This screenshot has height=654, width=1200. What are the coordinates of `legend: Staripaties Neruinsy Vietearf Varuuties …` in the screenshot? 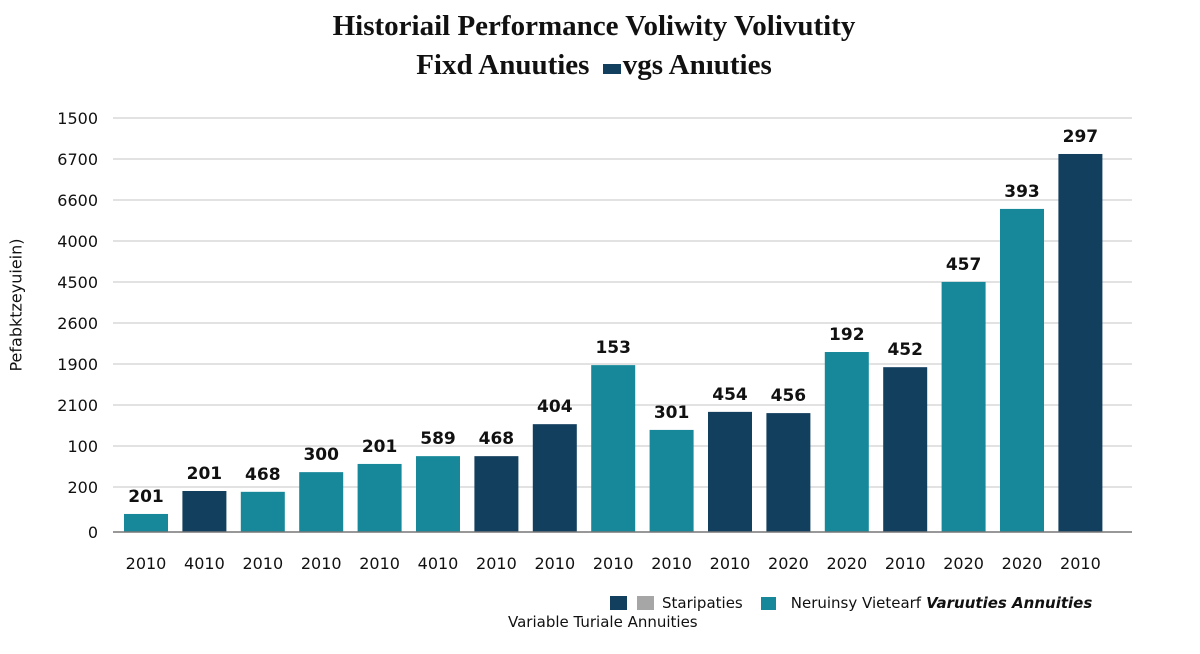 It's located at (851, 603).